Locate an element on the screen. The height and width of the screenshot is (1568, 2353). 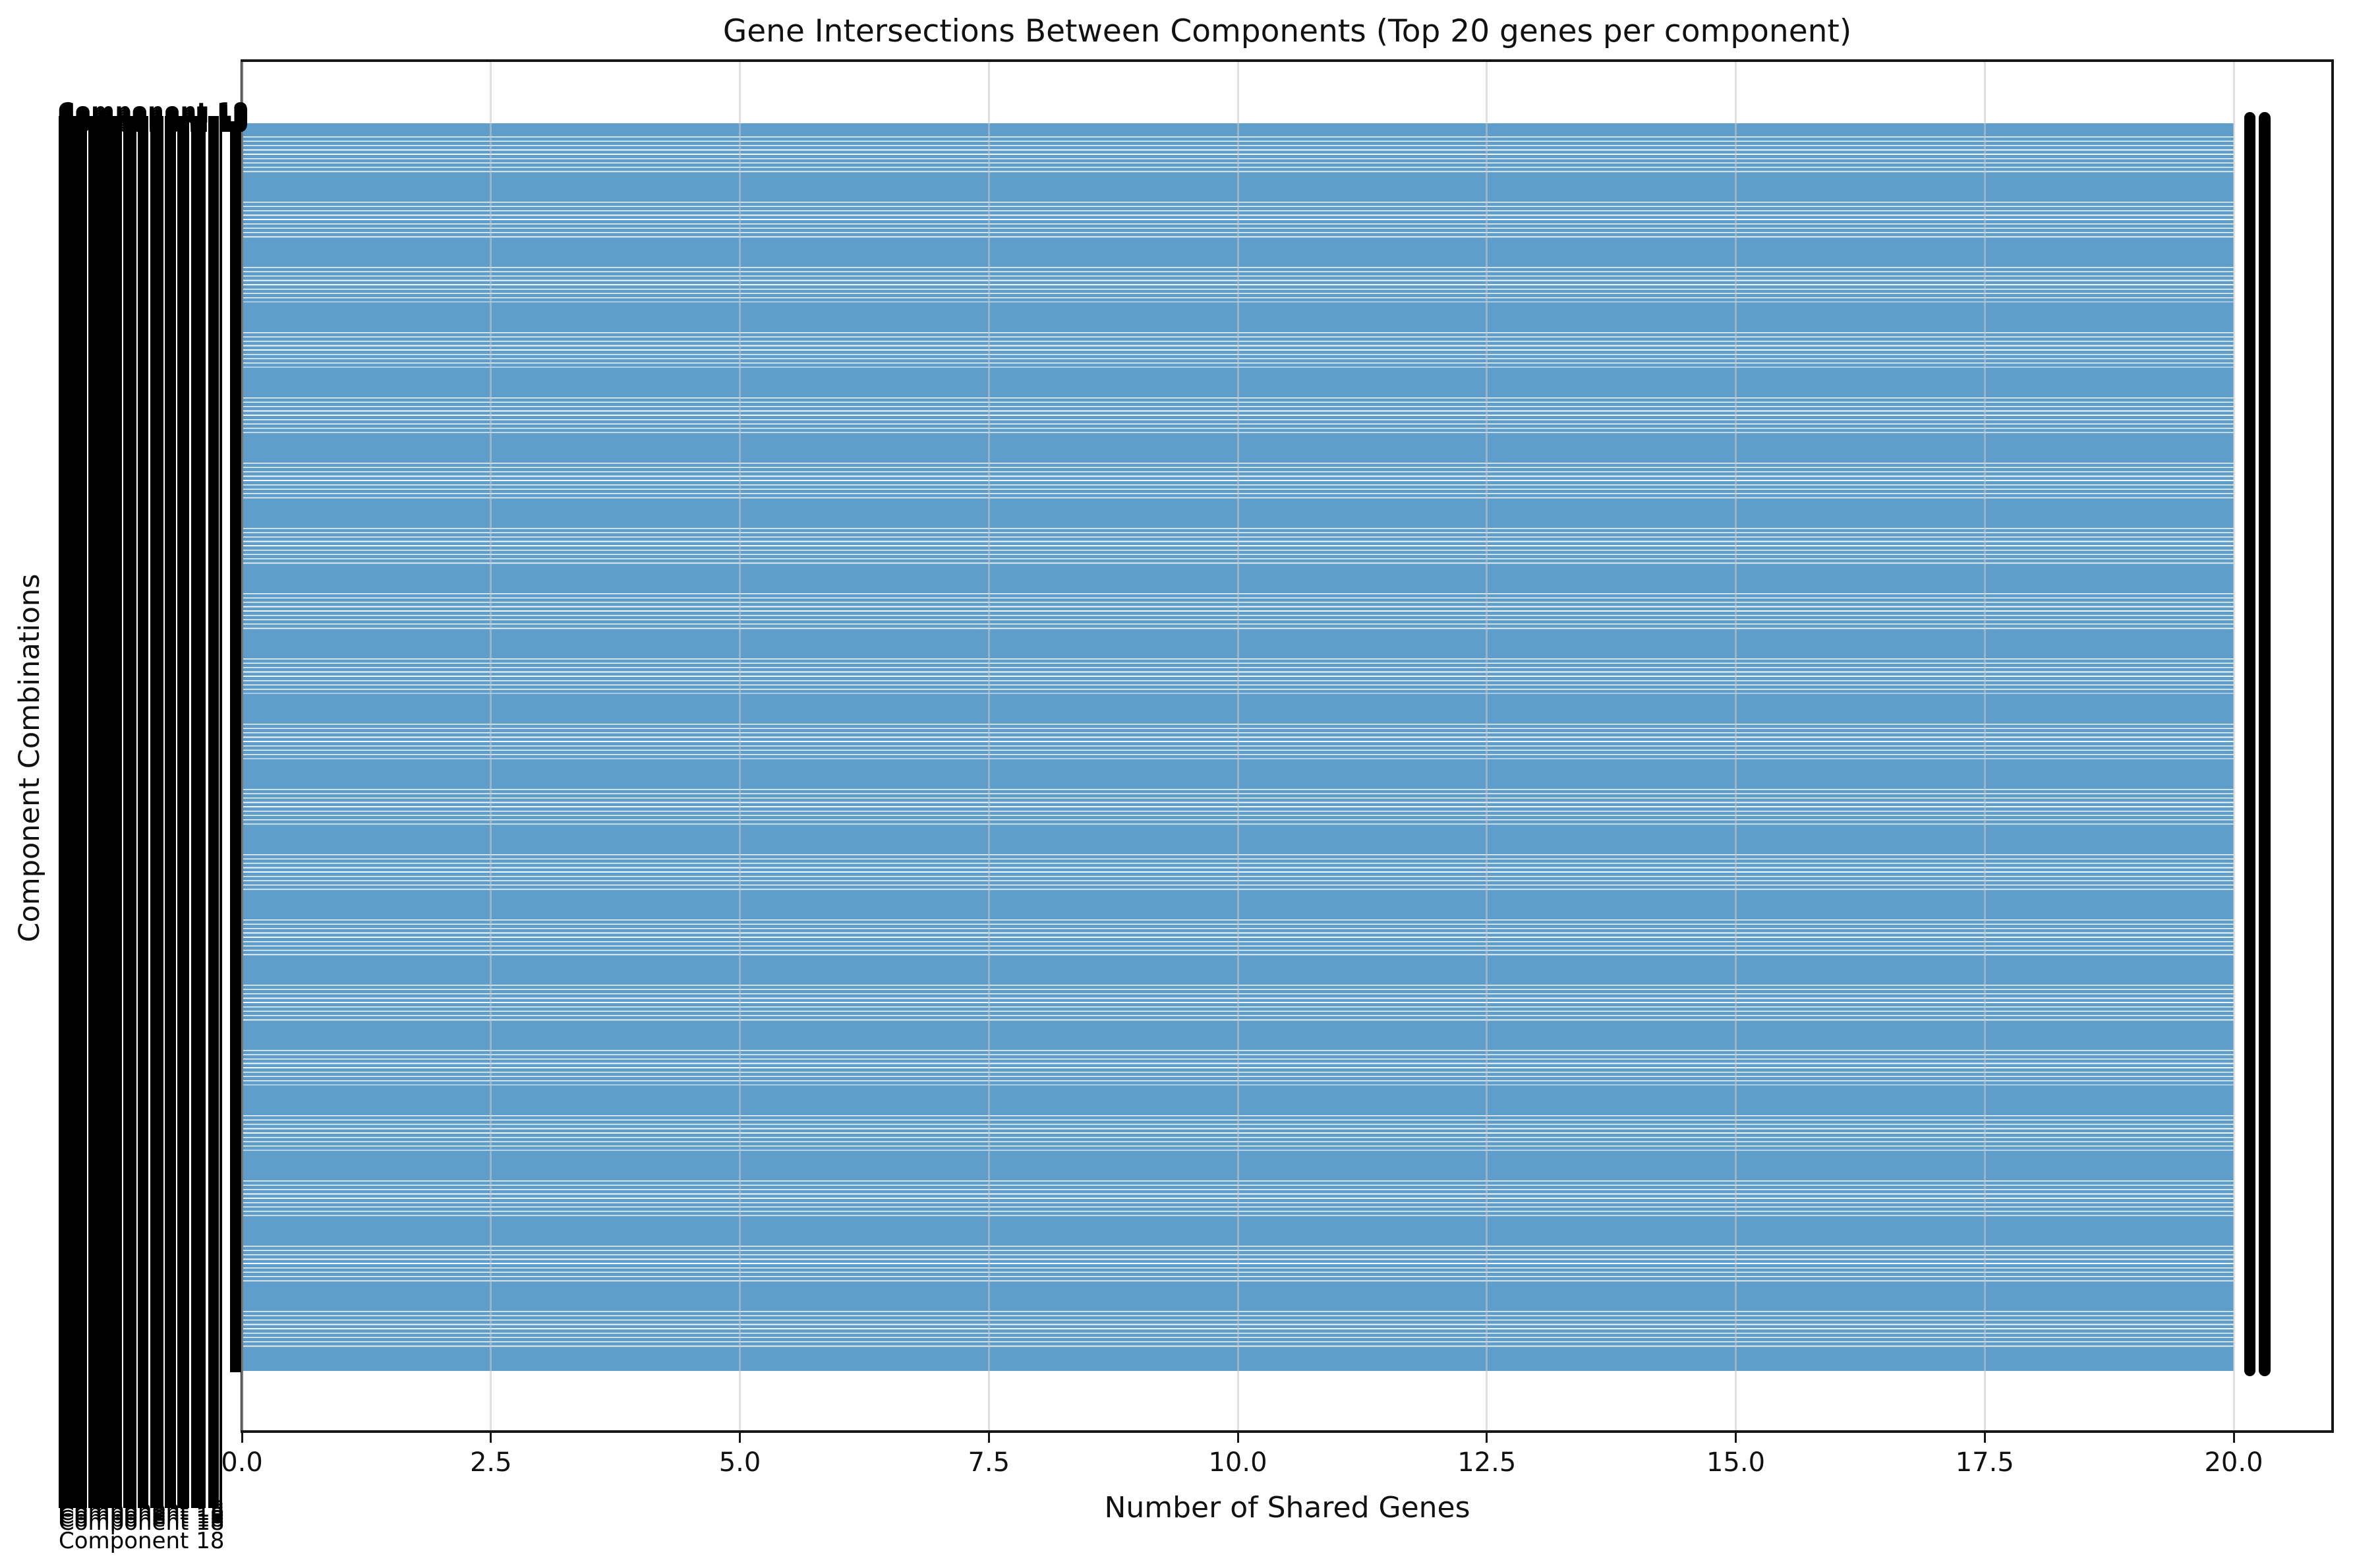
x-axis-label: Number of Shared Genes is located at coordinates (1287, 1507).